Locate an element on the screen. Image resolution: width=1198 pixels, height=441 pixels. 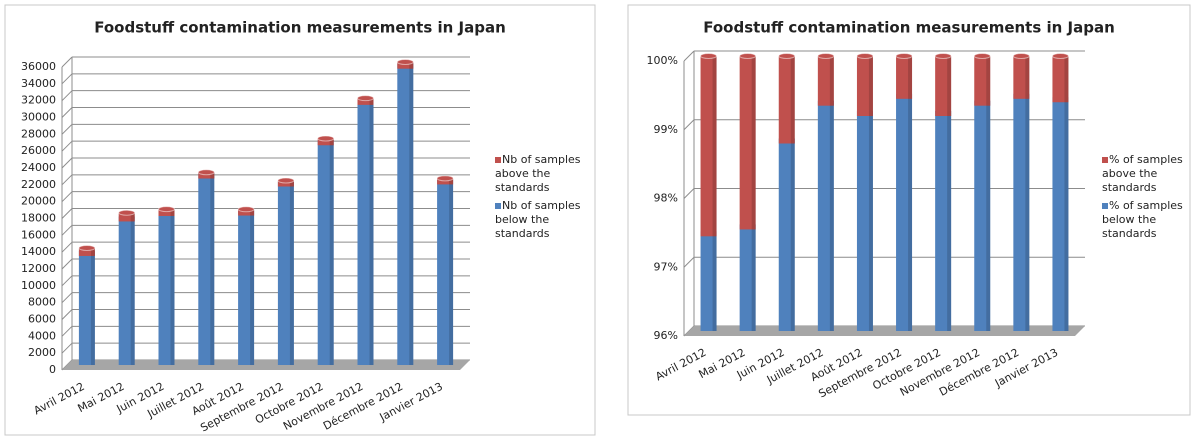
y-tick-label: 12000 is located at coordinates (38, 268).